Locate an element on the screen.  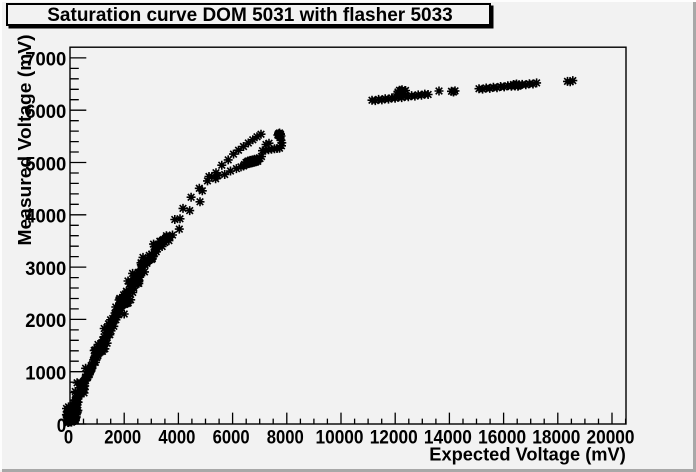
svg-text: 5000 is located at coordinates (45, 164).